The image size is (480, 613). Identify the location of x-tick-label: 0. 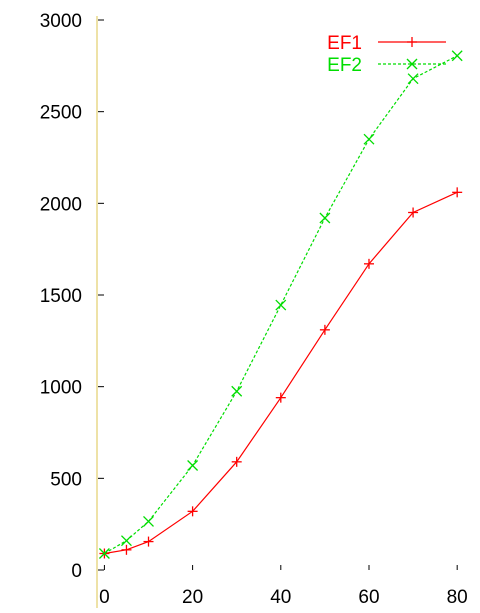
(104, 597).